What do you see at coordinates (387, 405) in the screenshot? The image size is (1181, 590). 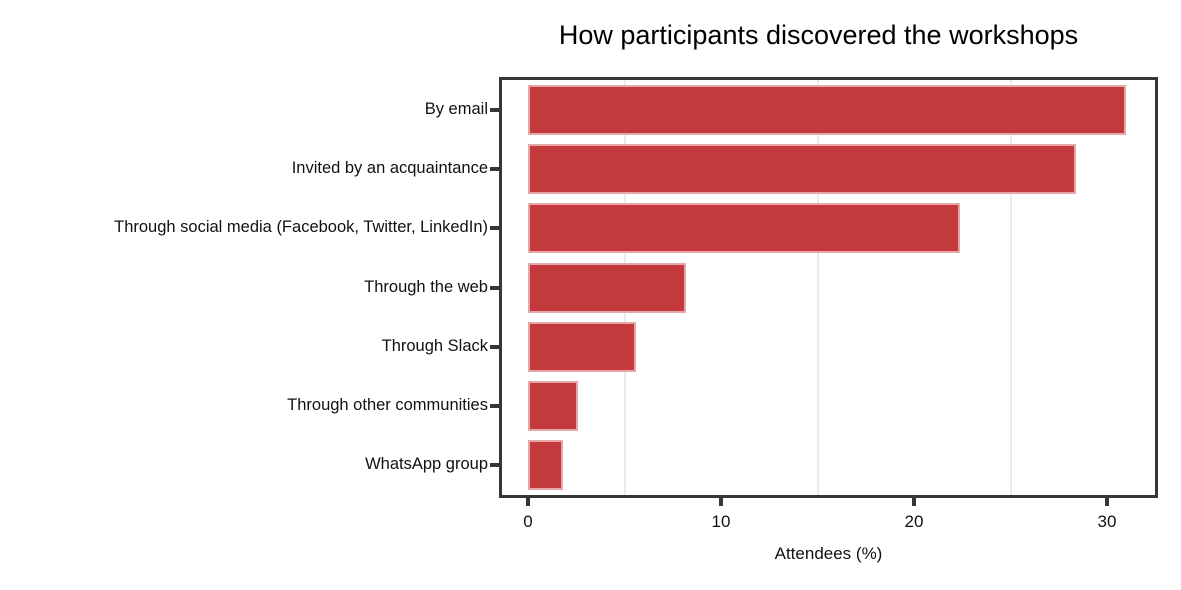 I see `category-label: Through other communities` at bounding box center [387, 405].